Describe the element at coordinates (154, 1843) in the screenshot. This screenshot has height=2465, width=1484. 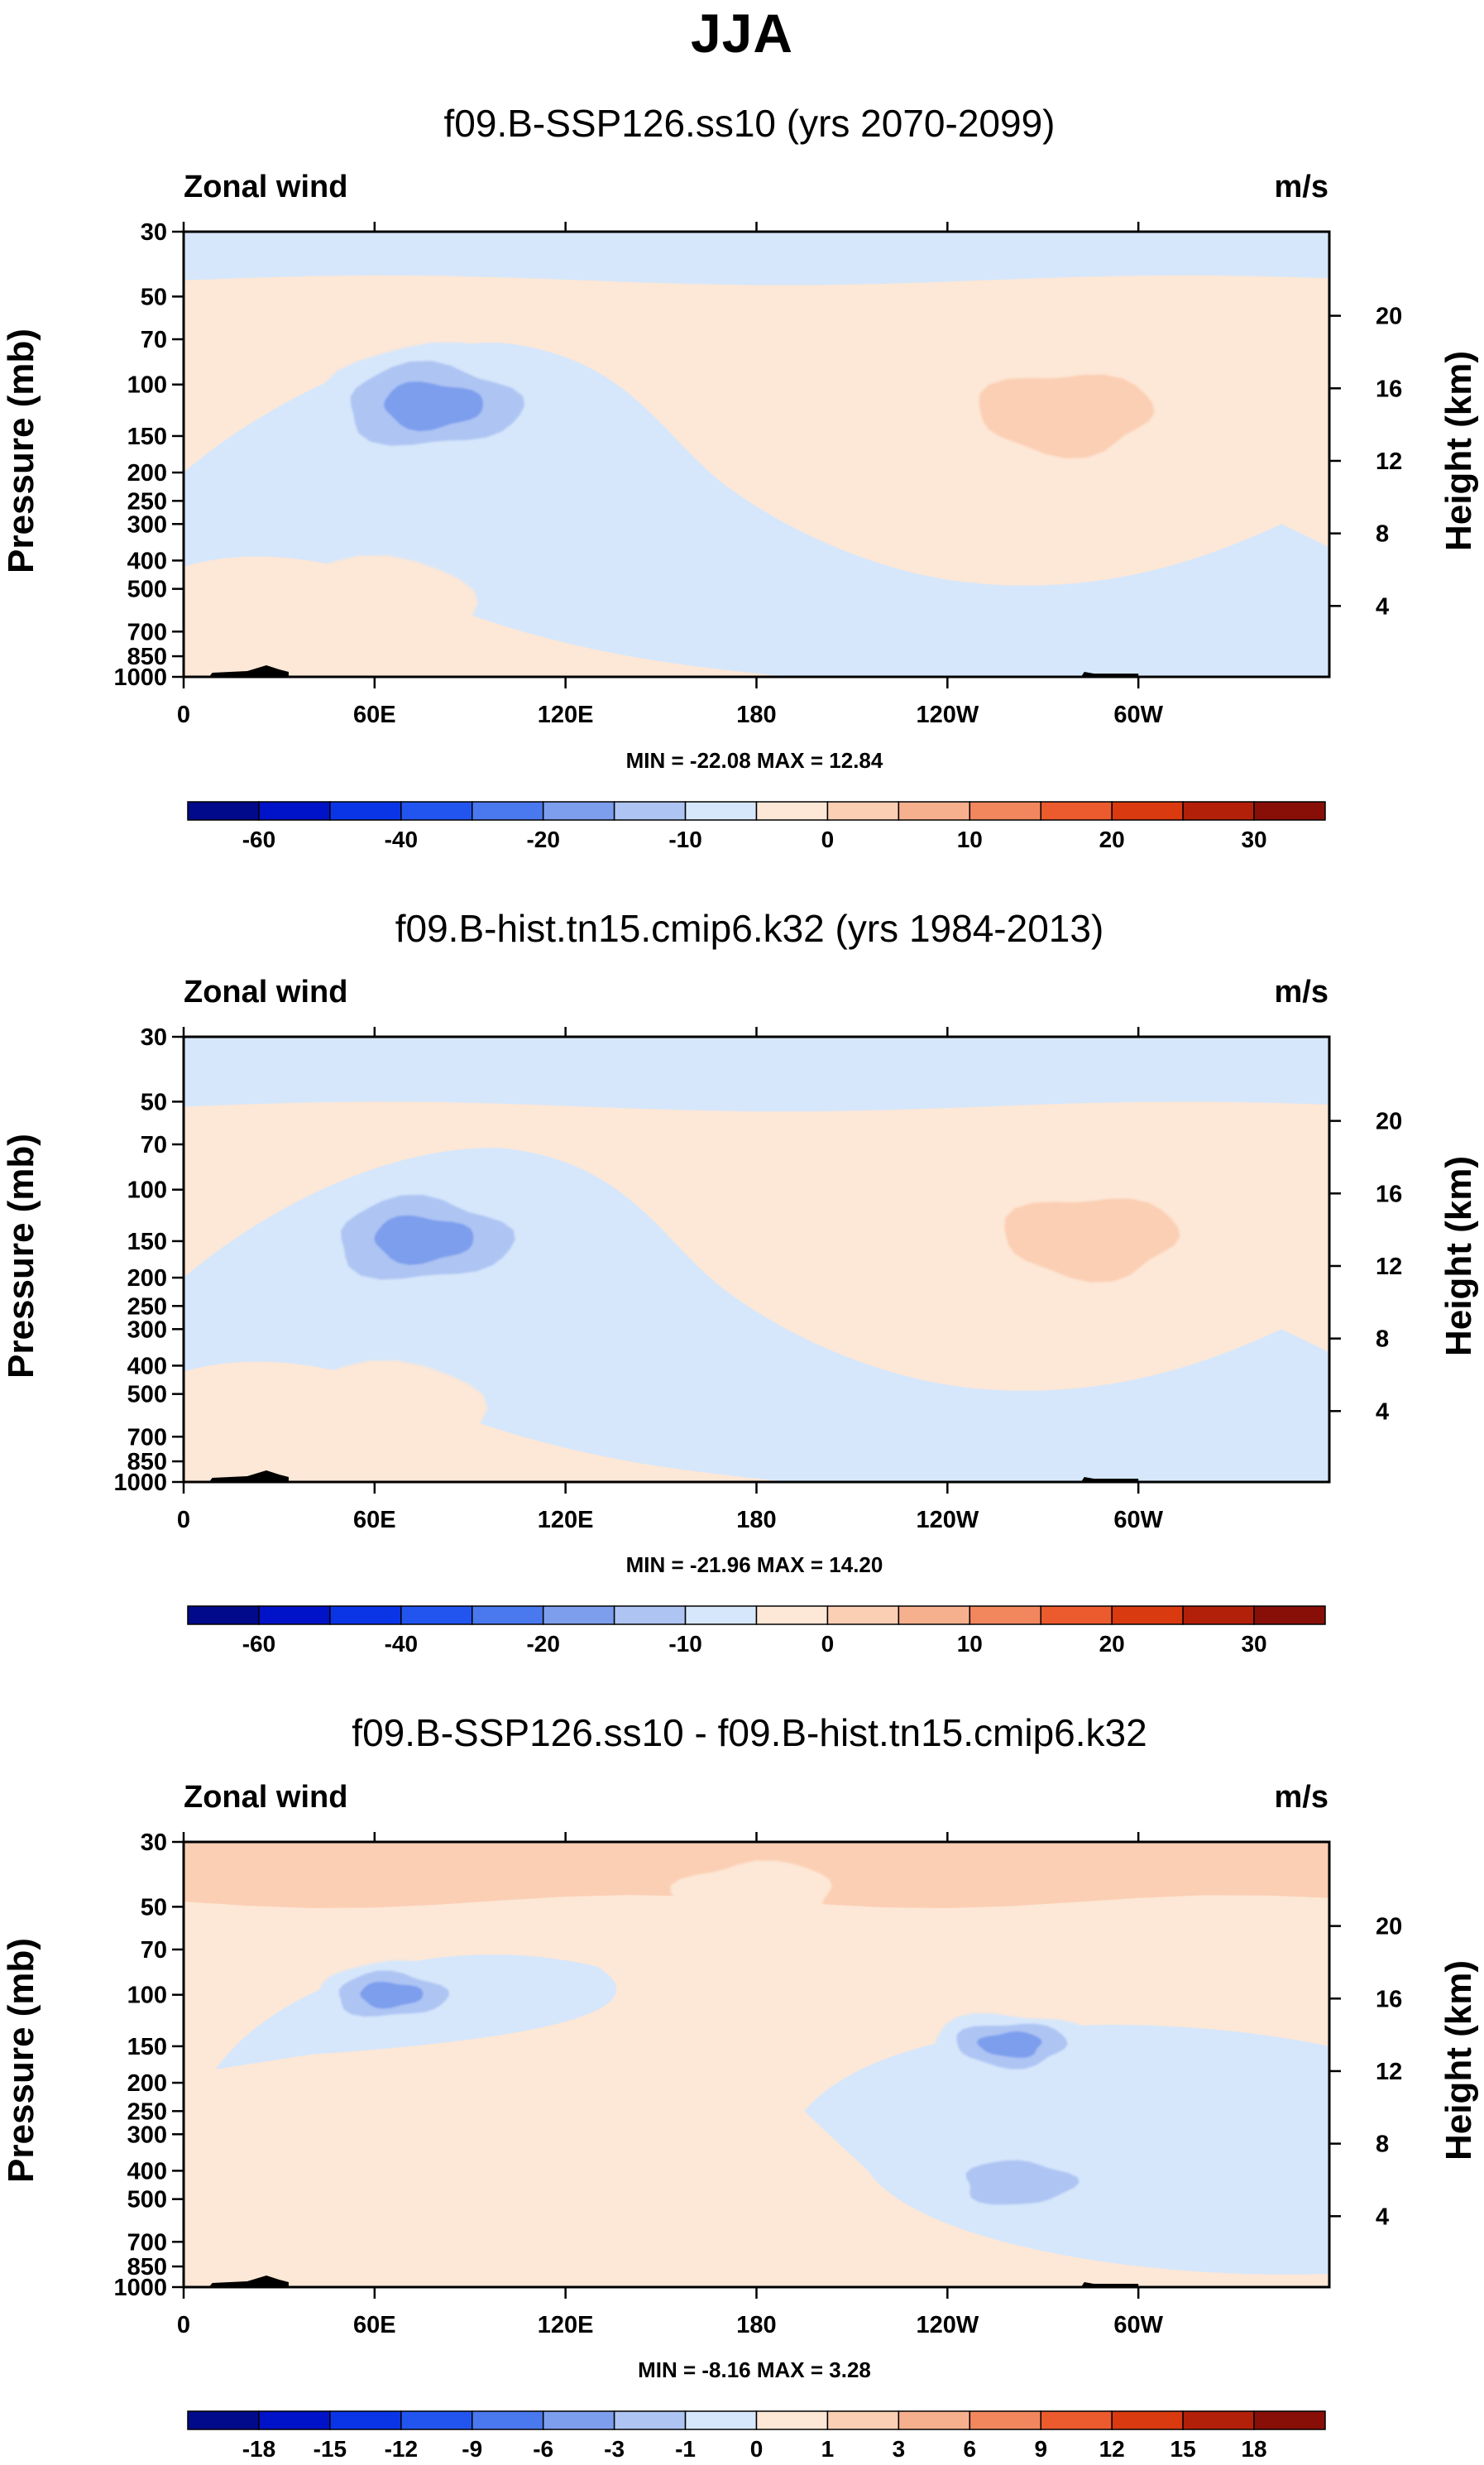
I see `y-tick-label: 30` at that location.